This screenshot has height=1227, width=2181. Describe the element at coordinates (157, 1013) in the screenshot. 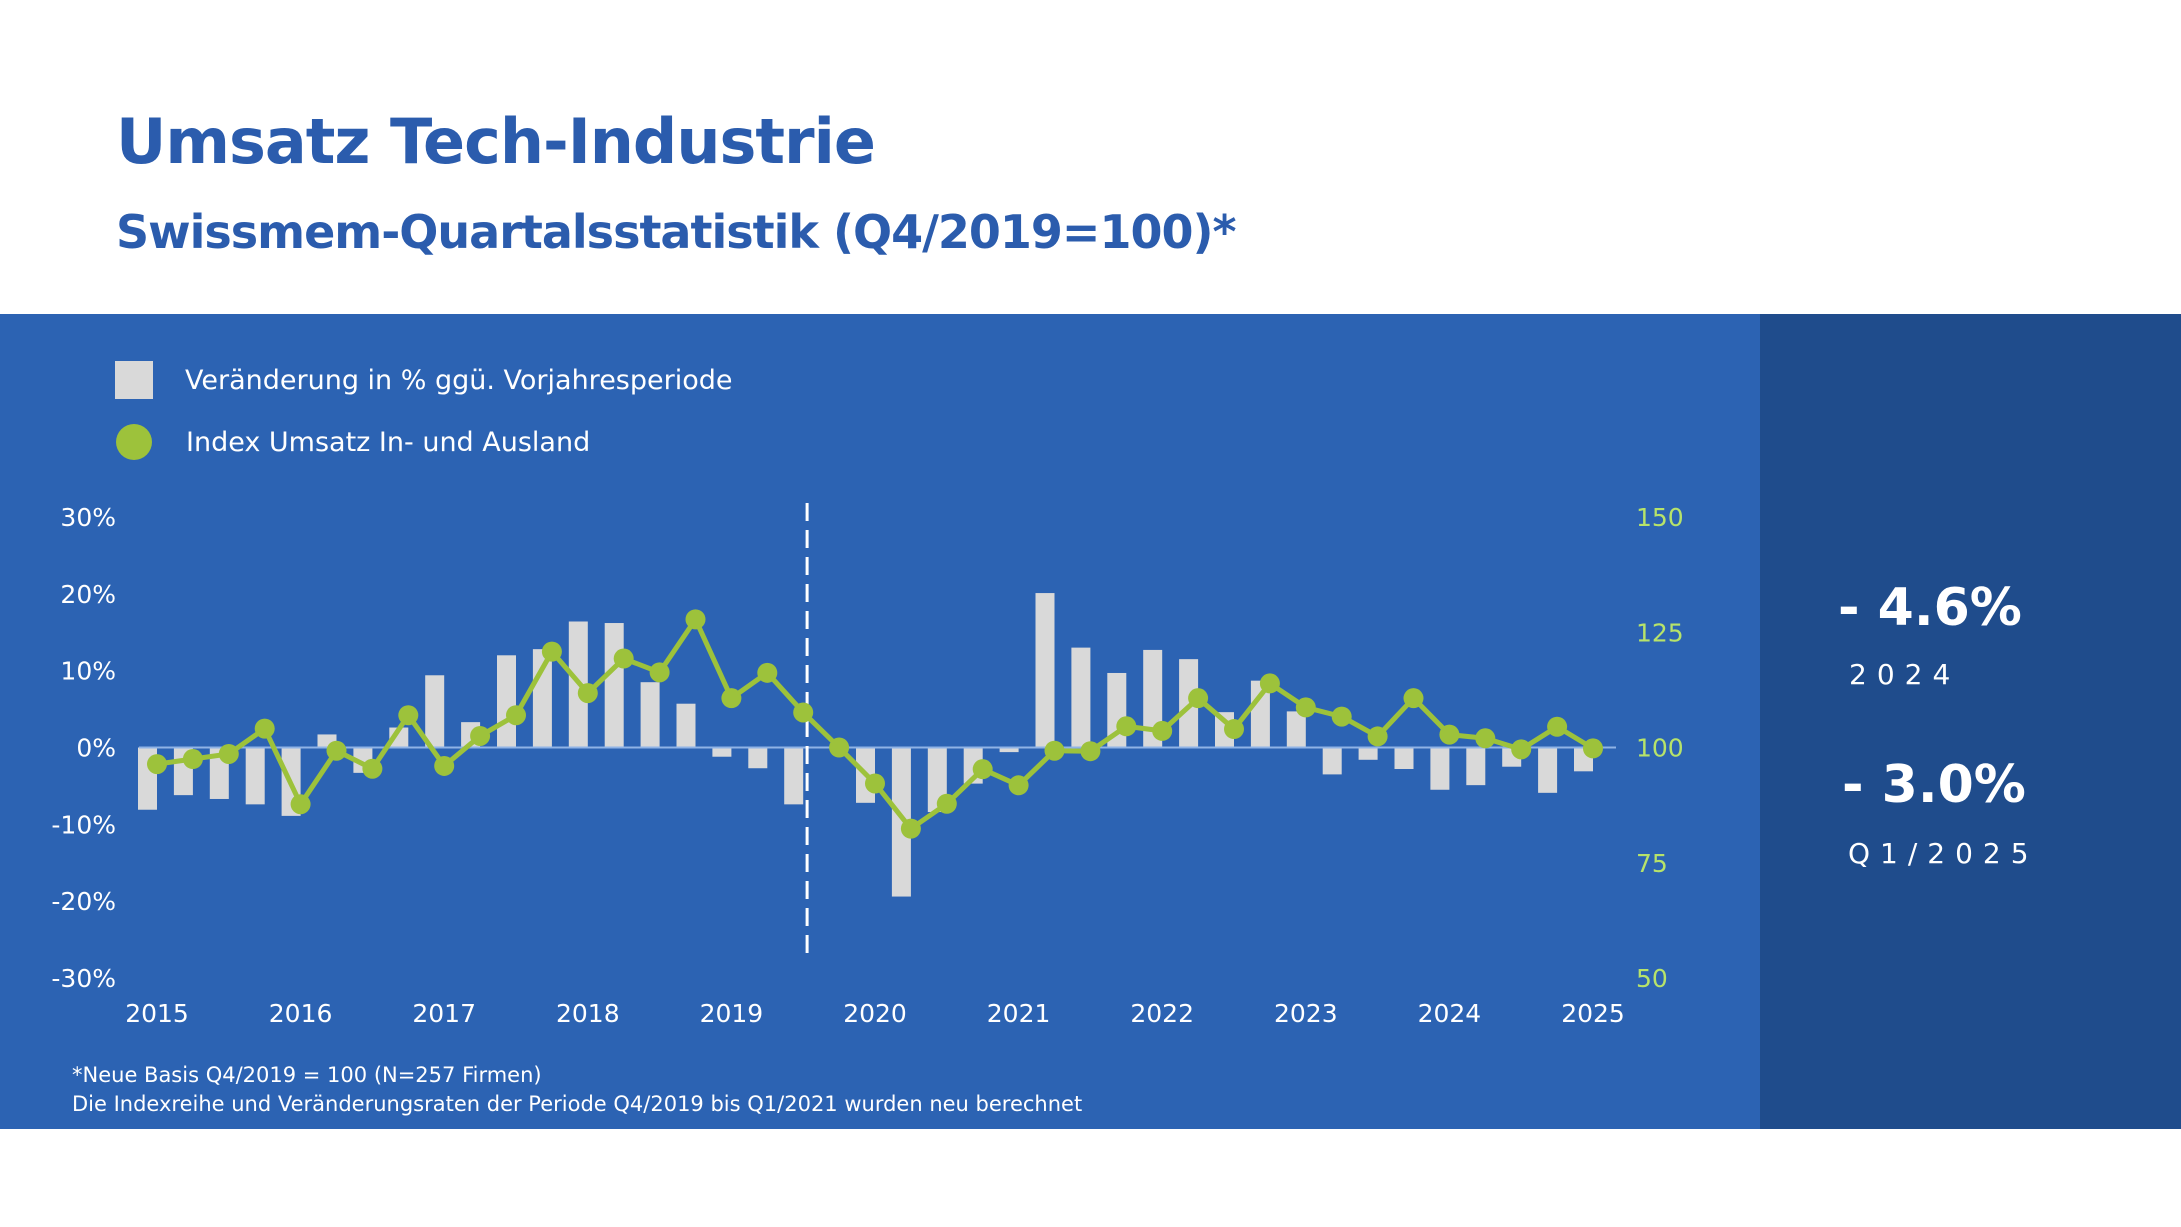

I see `x-tick-label: 2015` at that location.